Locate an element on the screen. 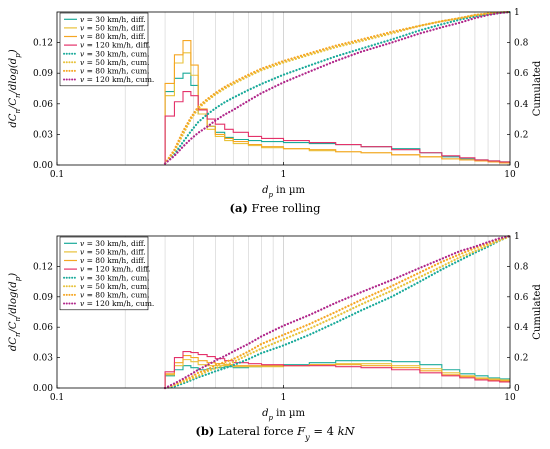  figure-caption: (b) Lateral force Fy = 4 kN is located at coordinates (275, 433).